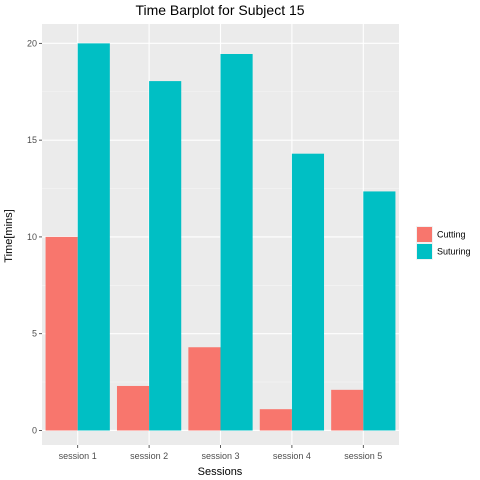 The height and width of the screenshot is (480, 480). I want to click on legend: Cutting Suturing, so click(443, 243).